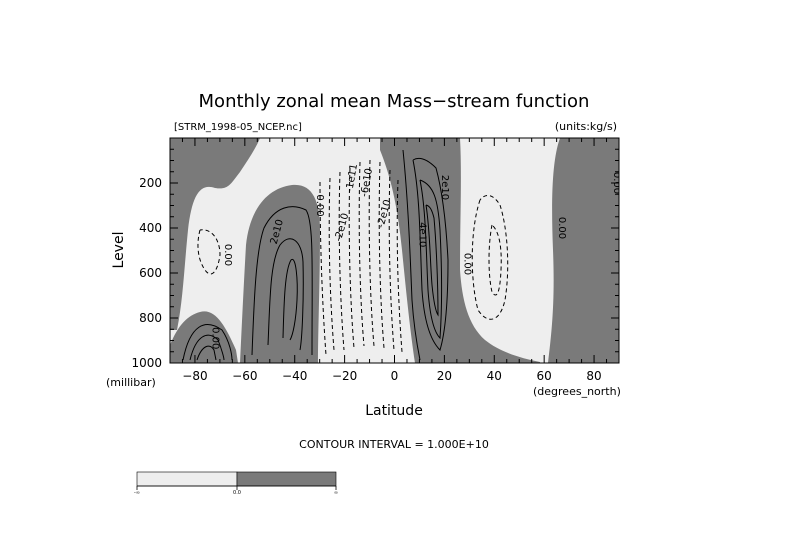 The width and height of the screenshot is (789, 558). Describe the element at coordinates (119, 250) in the screenshot. I see `y-axis-label: Level` at that location.